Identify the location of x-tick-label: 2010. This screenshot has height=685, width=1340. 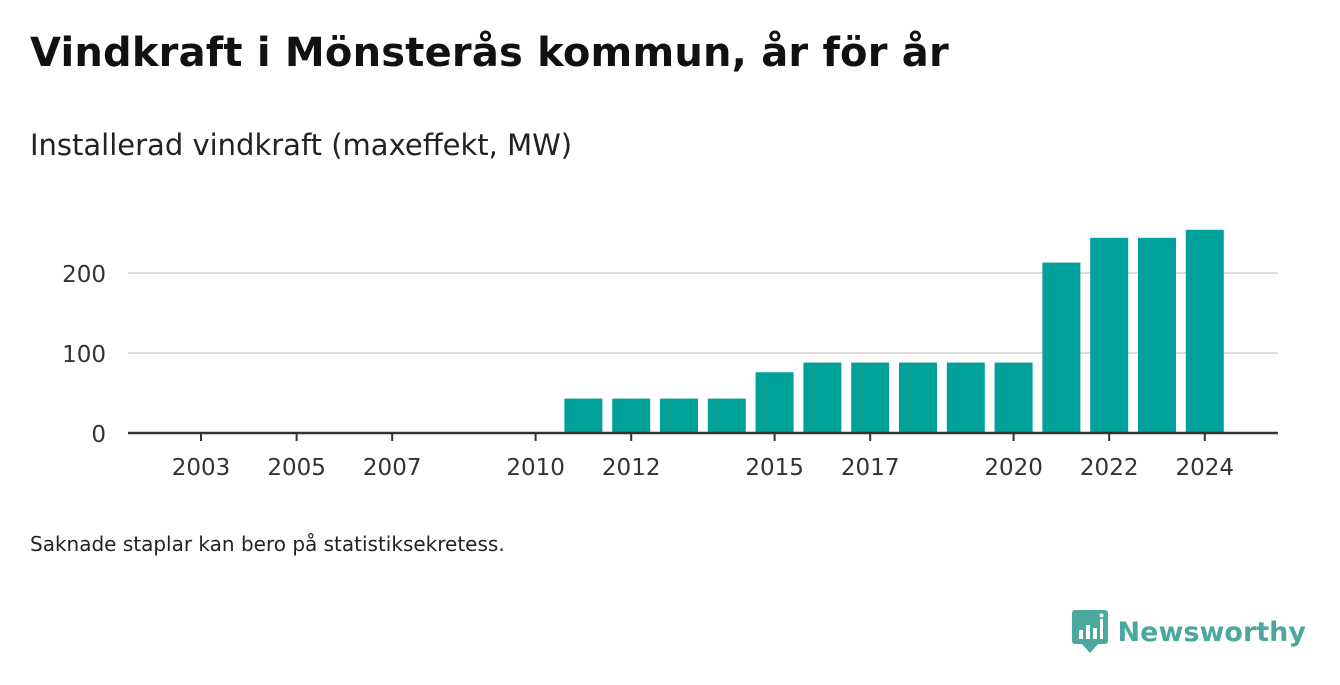
(535, 468).